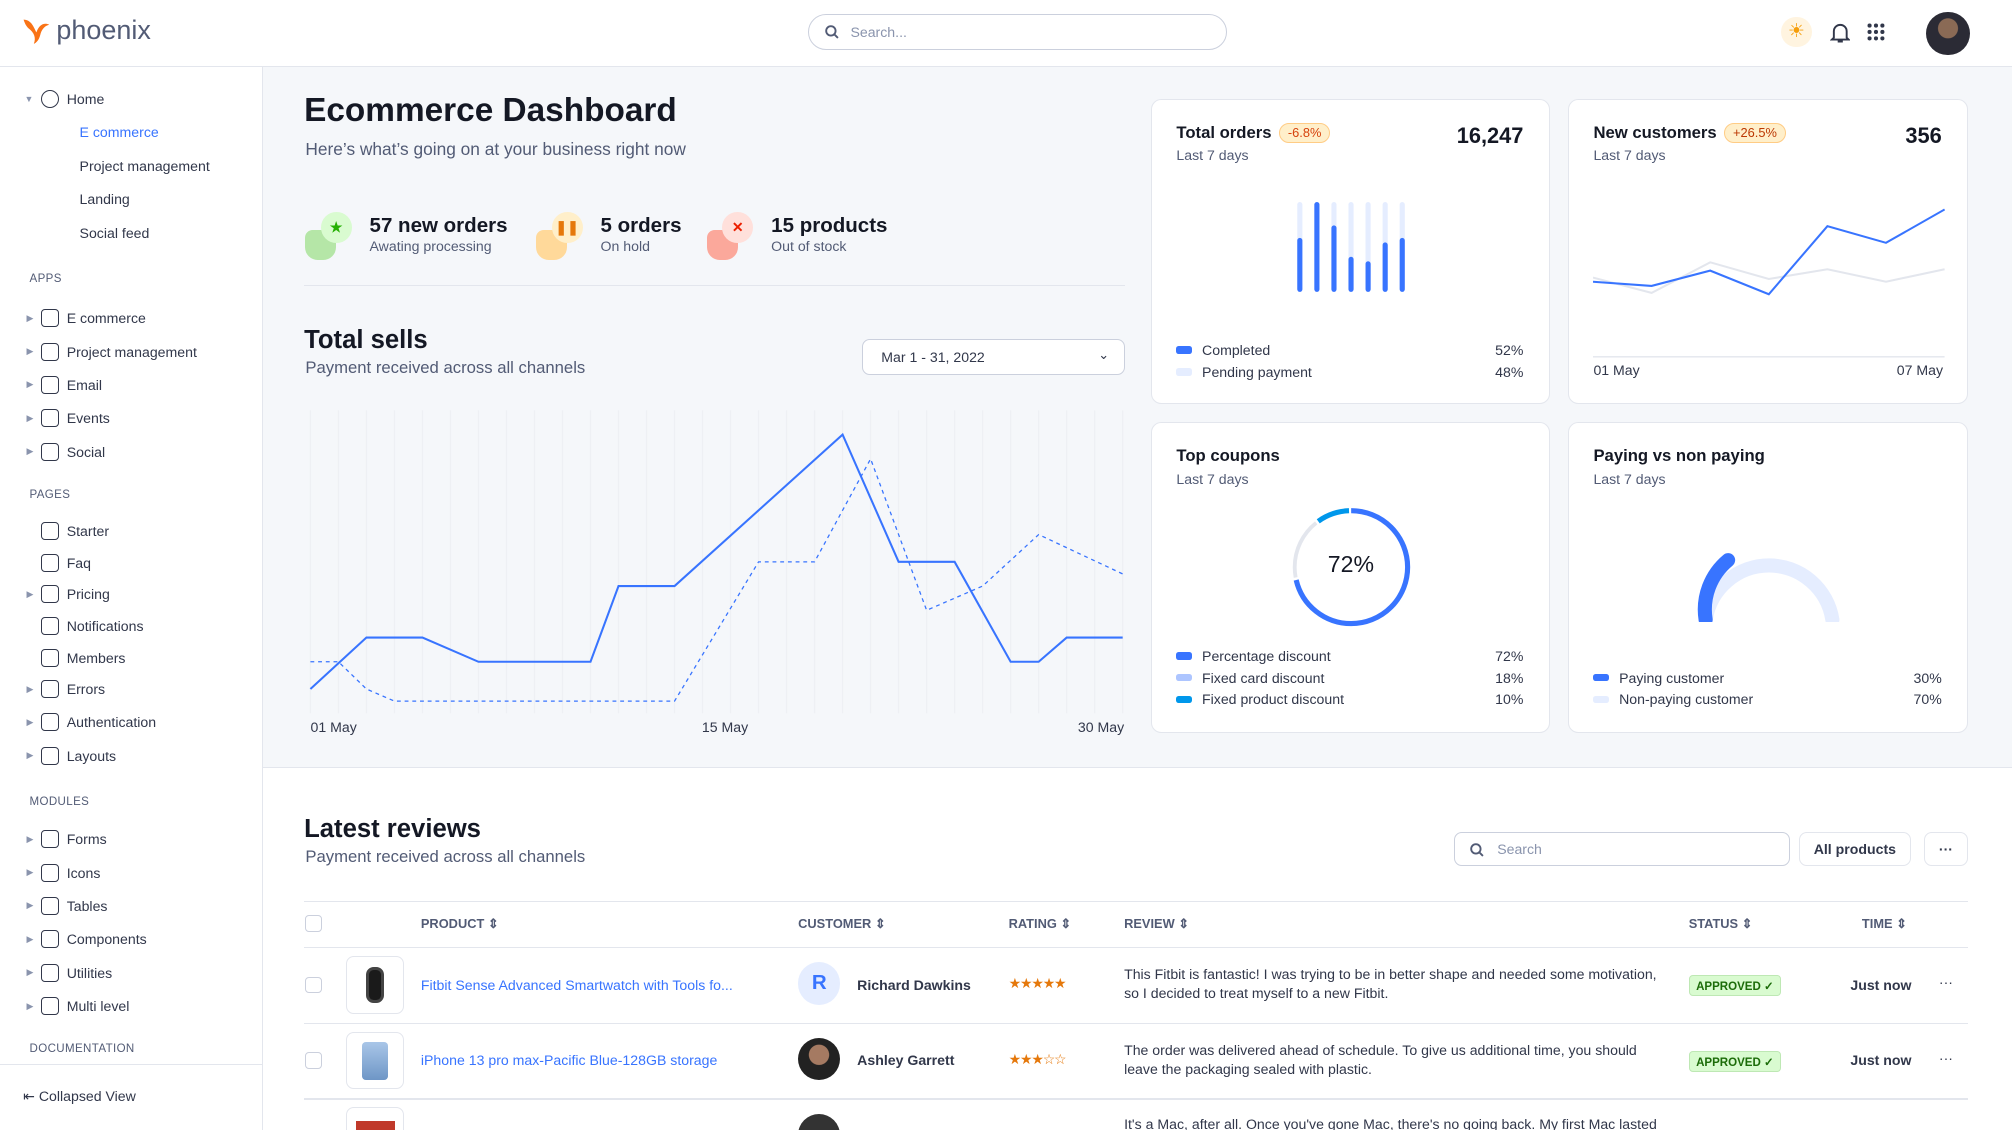  Describe the element at coordinates (406, 237) in the screenshot. I see `stat-new-orders: ★ 57 new orders Awating processing` at that location.